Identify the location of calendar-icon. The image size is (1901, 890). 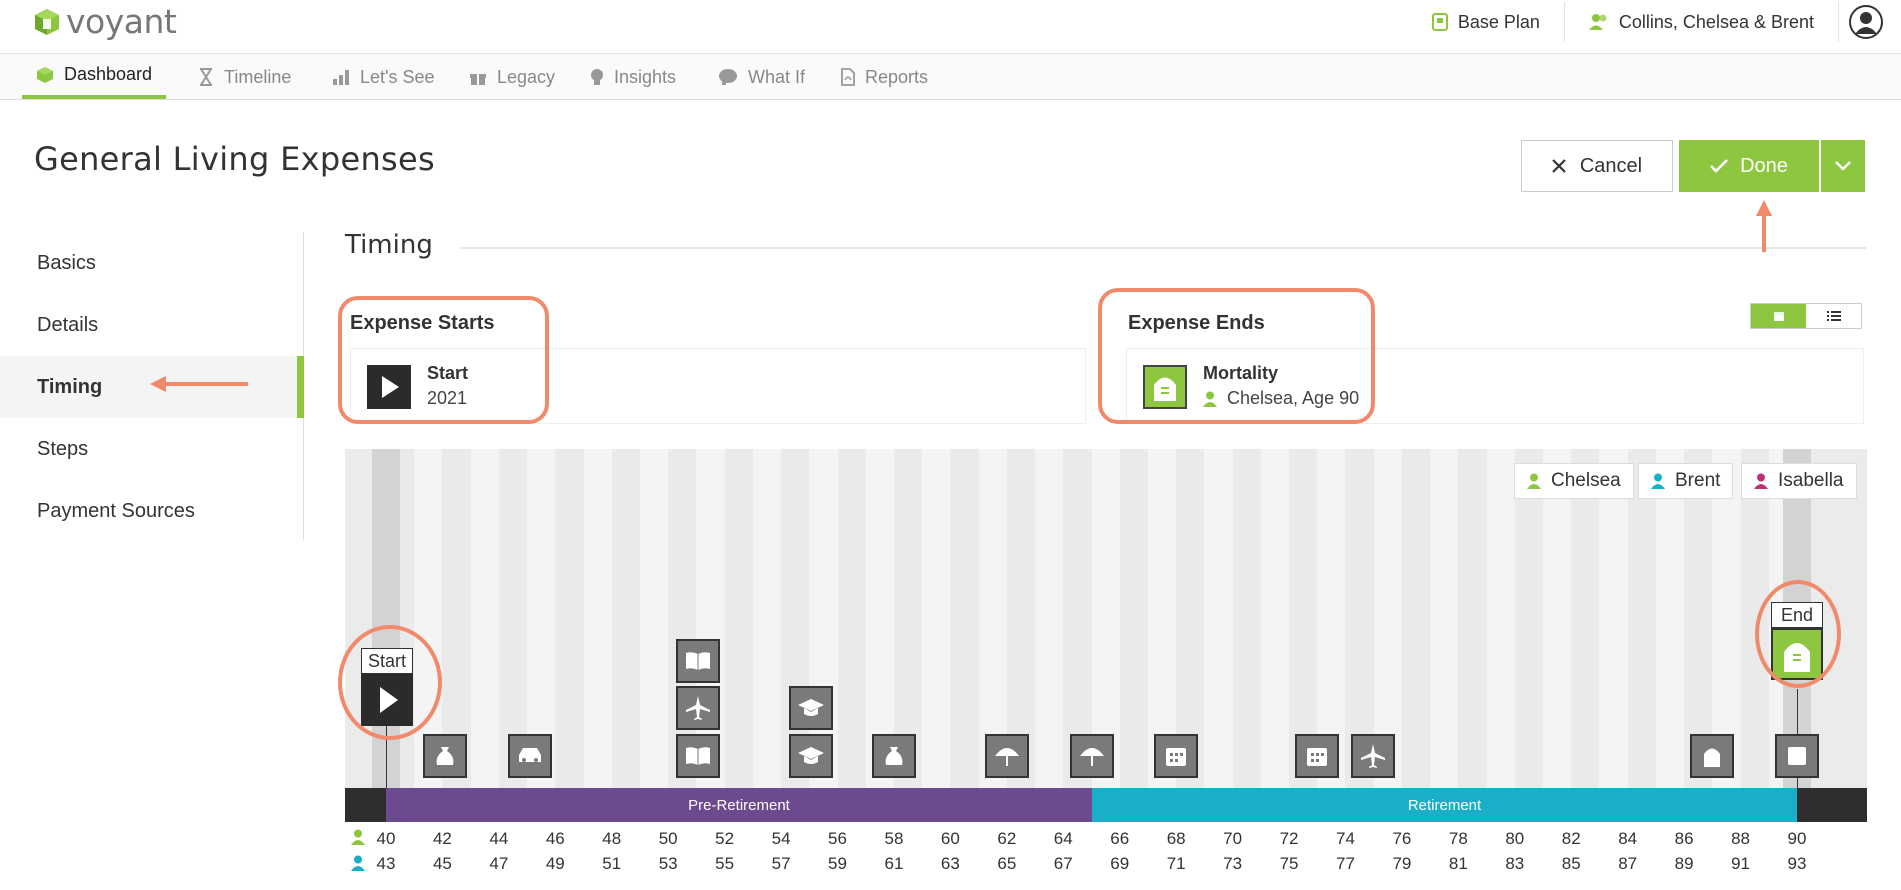
(1778, 316).